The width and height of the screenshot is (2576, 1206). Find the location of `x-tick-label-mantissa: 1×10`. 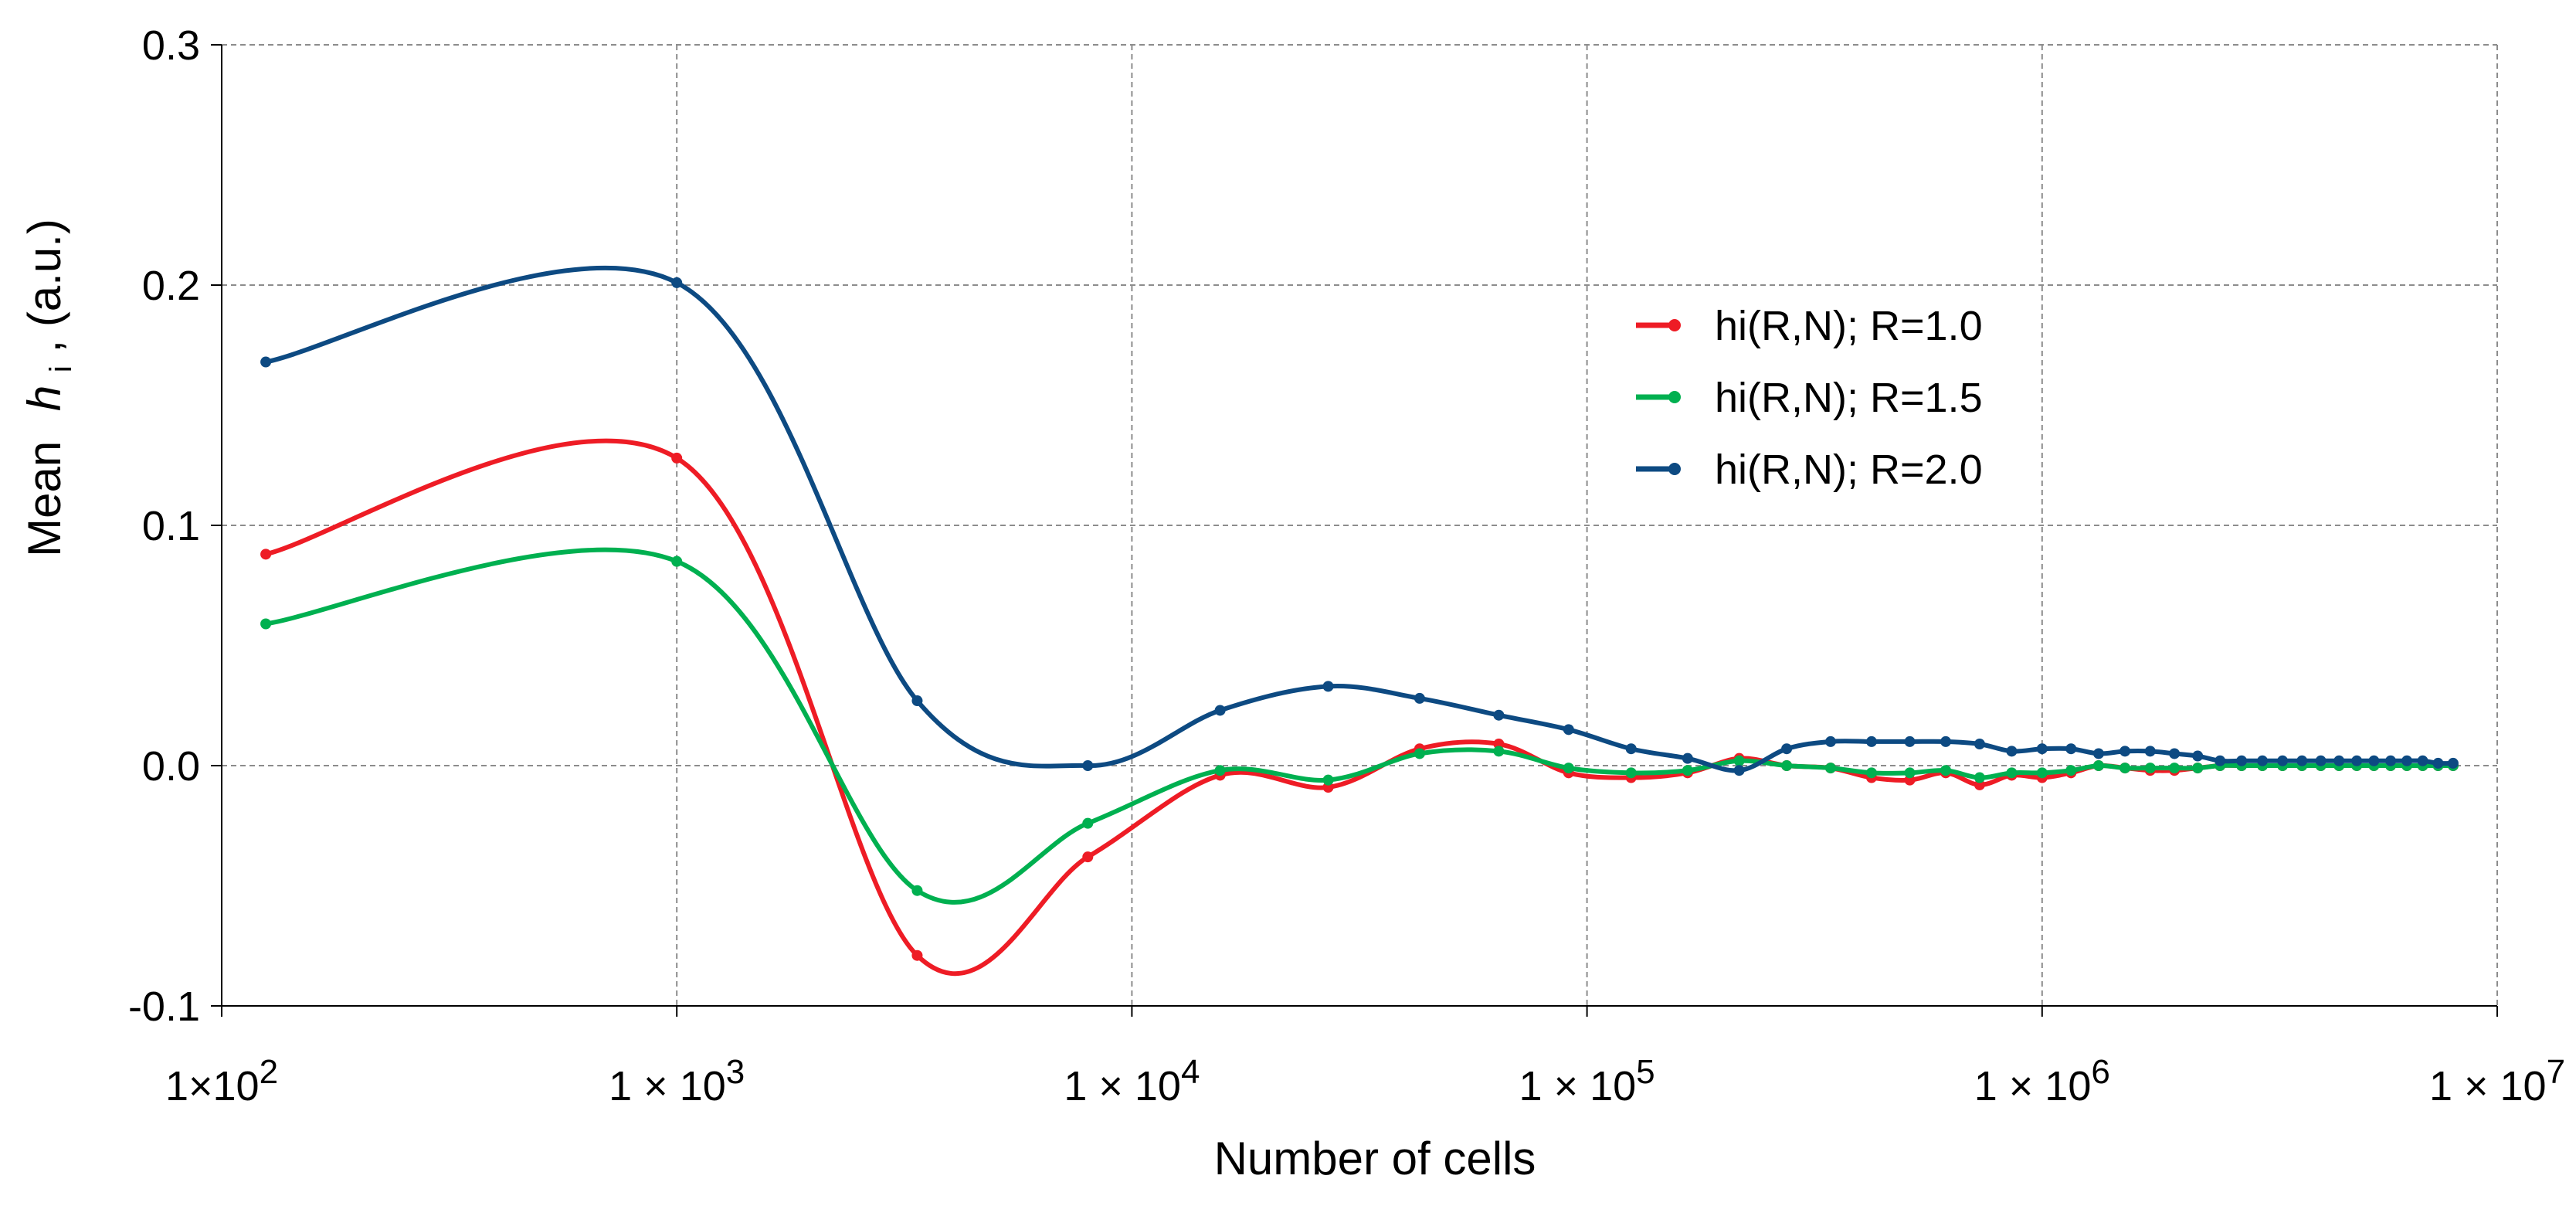

x-tick-label-mantissa: 1×10 is located at coordinates (213, 1086).